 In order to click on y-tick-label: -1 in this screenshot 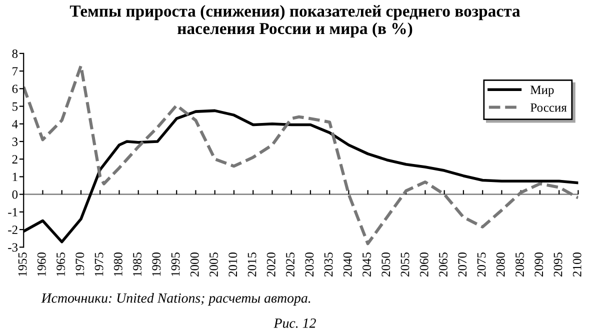, I will do `click(13, 212)`.